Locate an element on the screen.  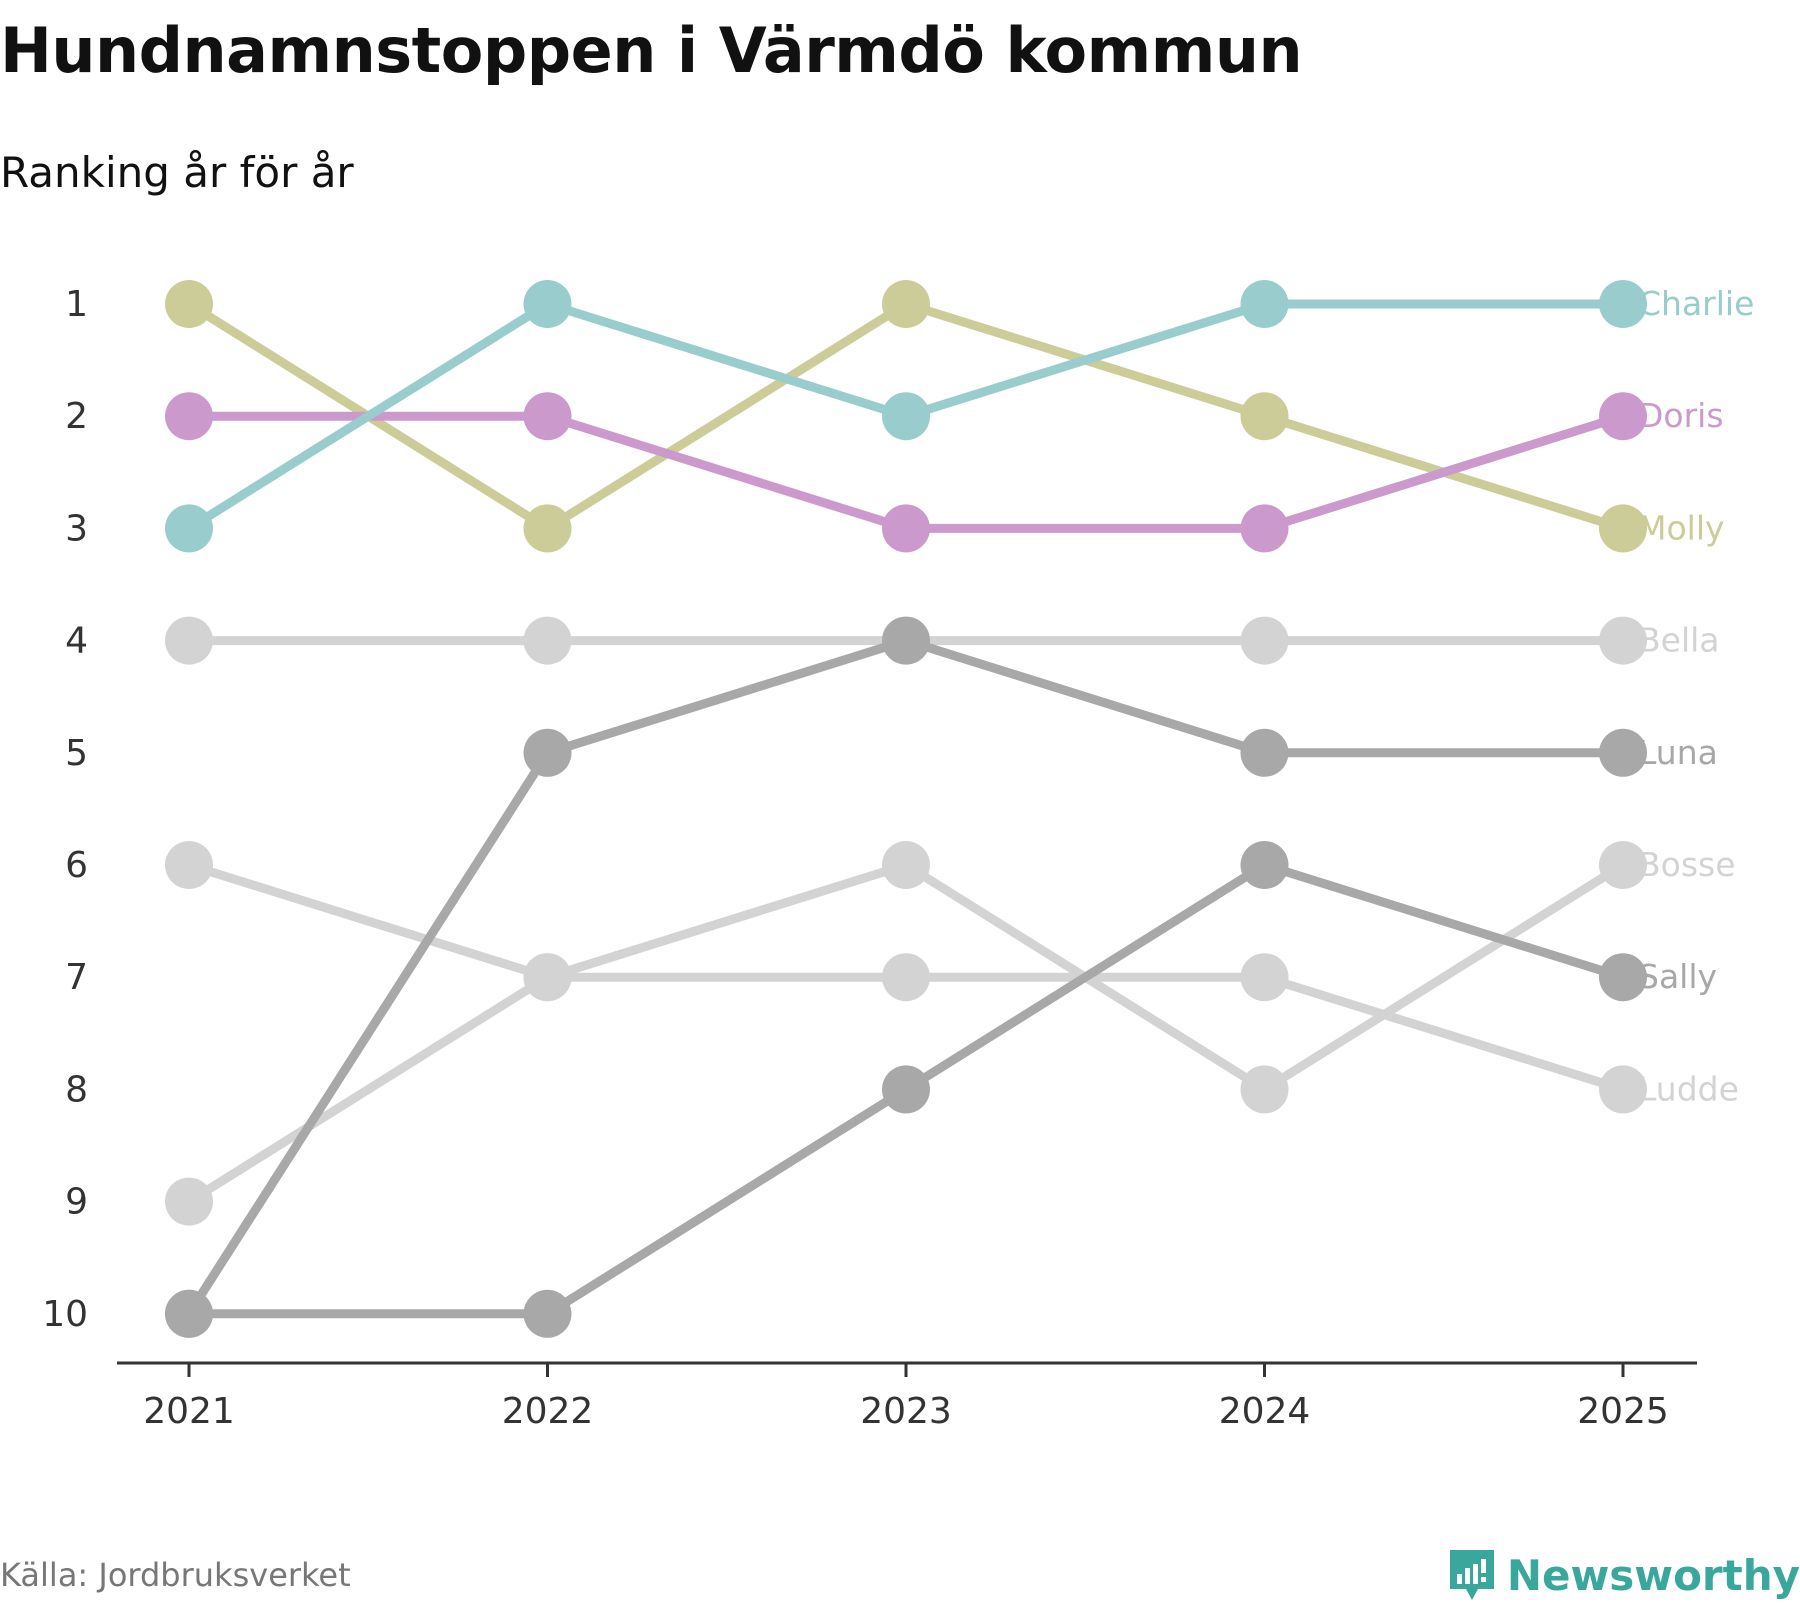
series-point-sally-2025 is located at coordinates (1623, 977).